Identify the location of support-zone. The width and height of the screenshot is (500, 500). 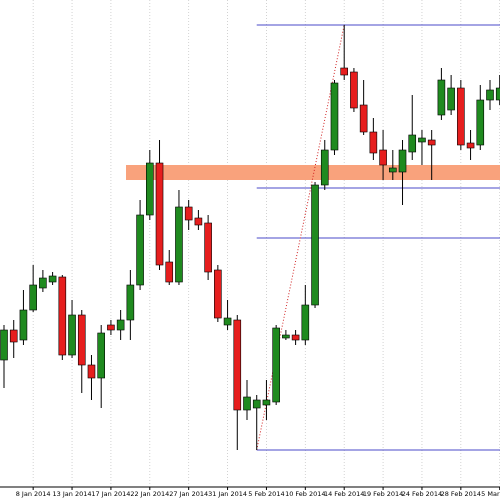
(313, 172).